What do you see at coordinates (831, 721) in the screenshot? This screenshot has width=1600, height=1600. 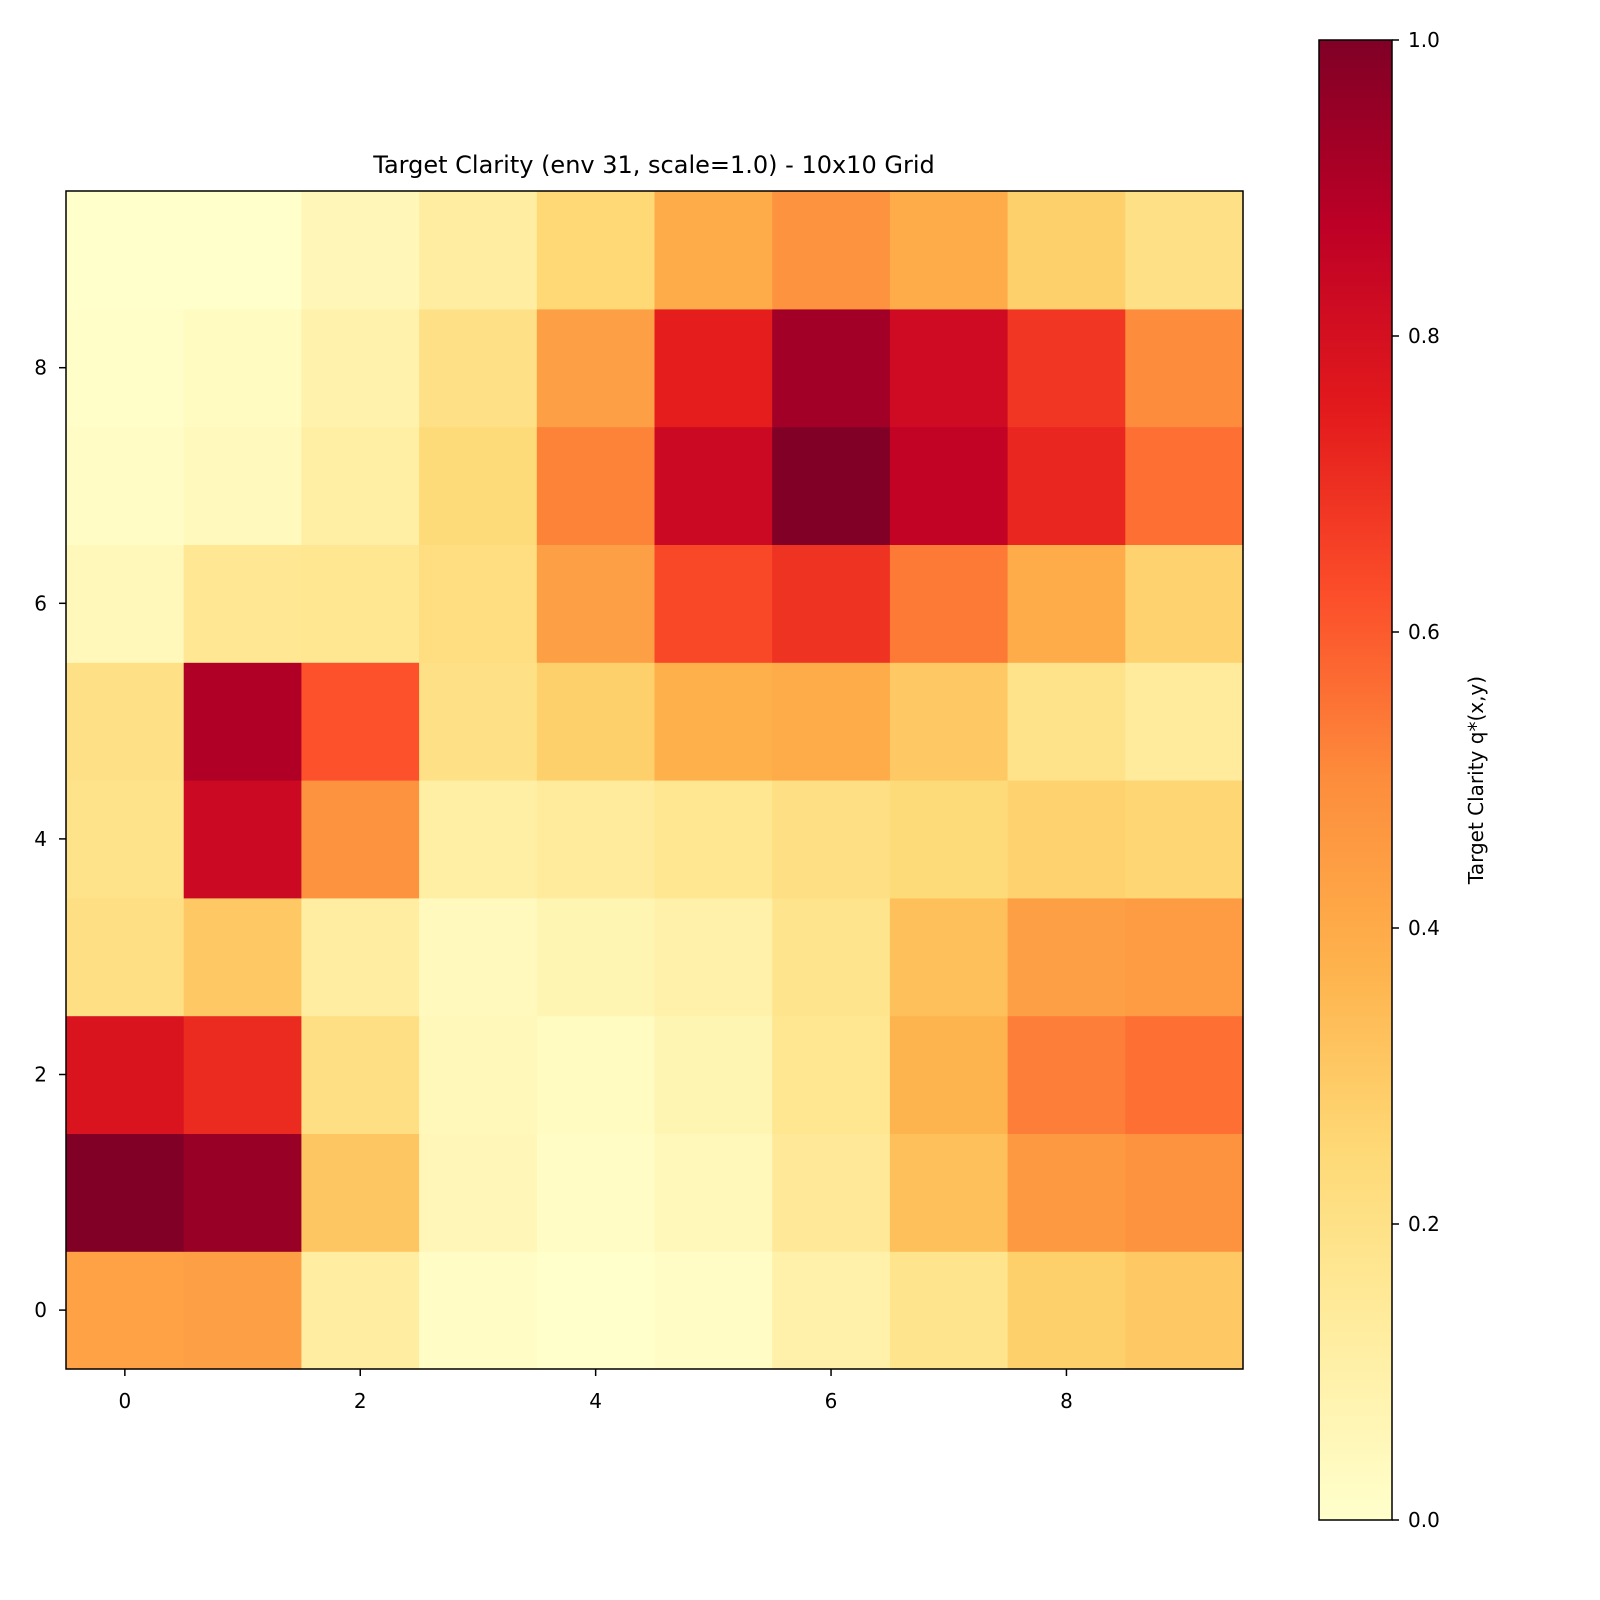 I see `heatmap-cell-x6-y5` at bounding box center [831, 721].